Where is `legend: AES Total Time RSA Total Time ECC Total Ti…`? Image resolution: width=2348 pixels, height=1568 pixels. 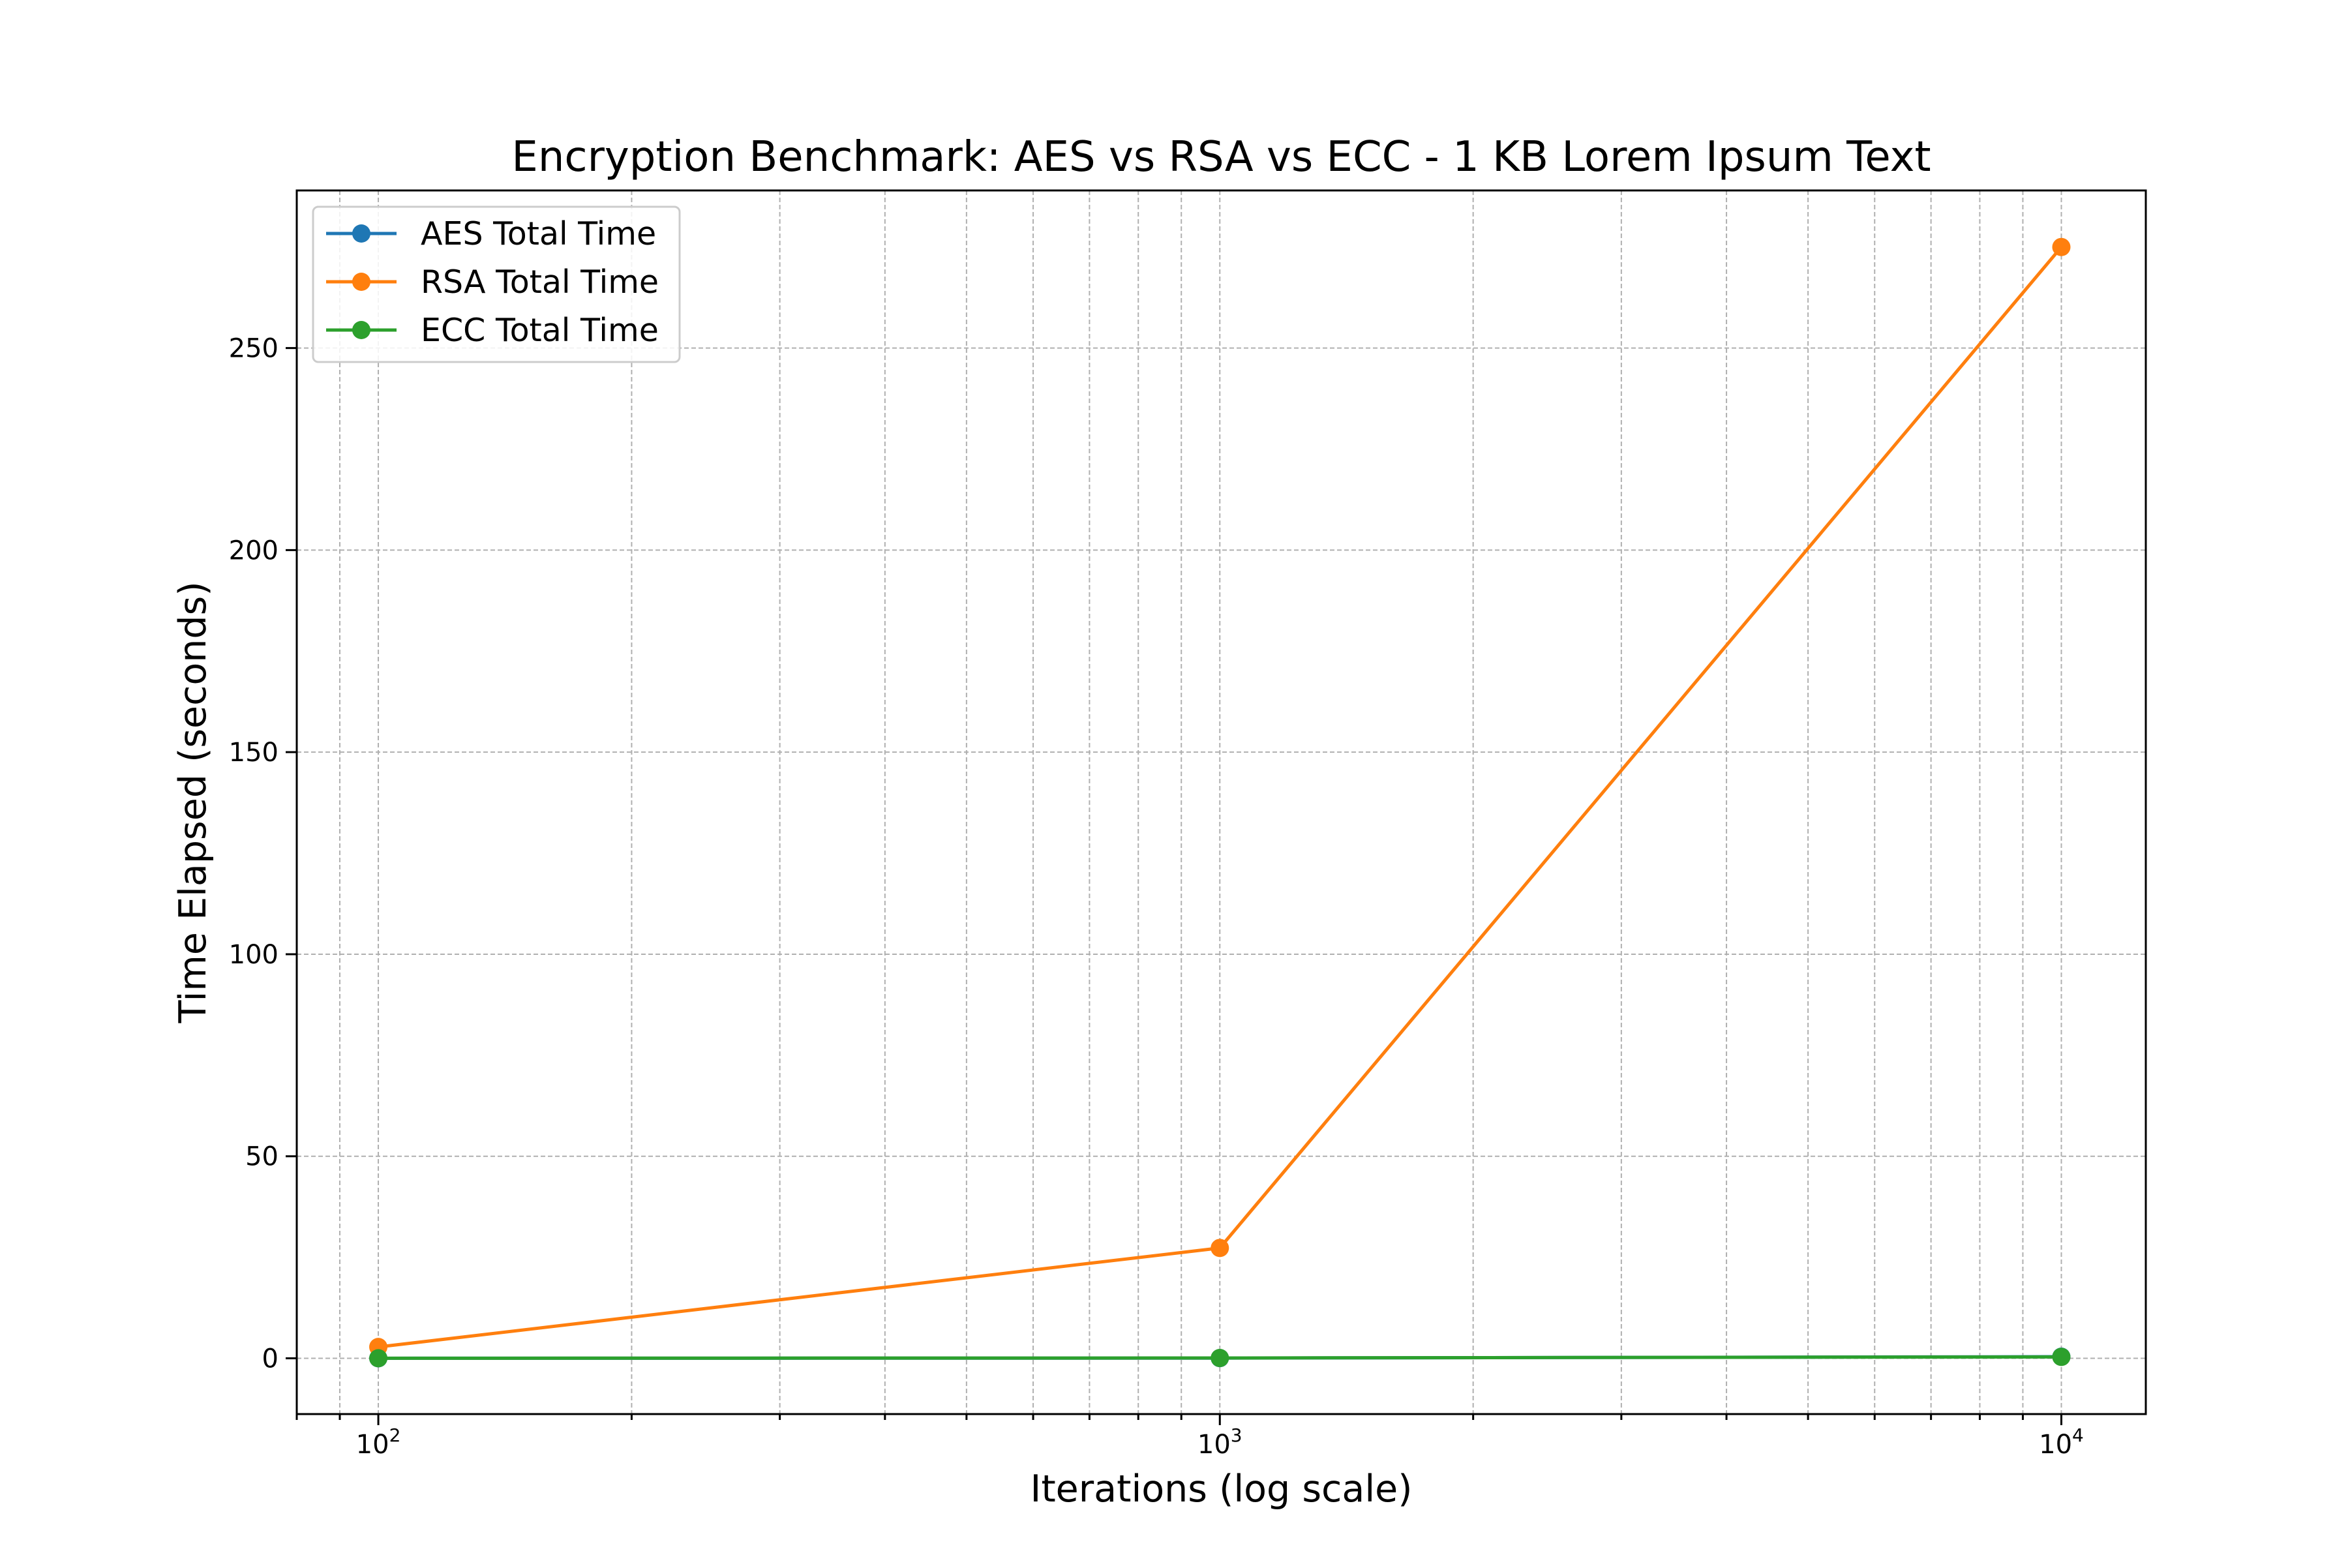 legend: AES Total Time RSA Total Time ECC Total Ti… is located at coordinates (497, 284).